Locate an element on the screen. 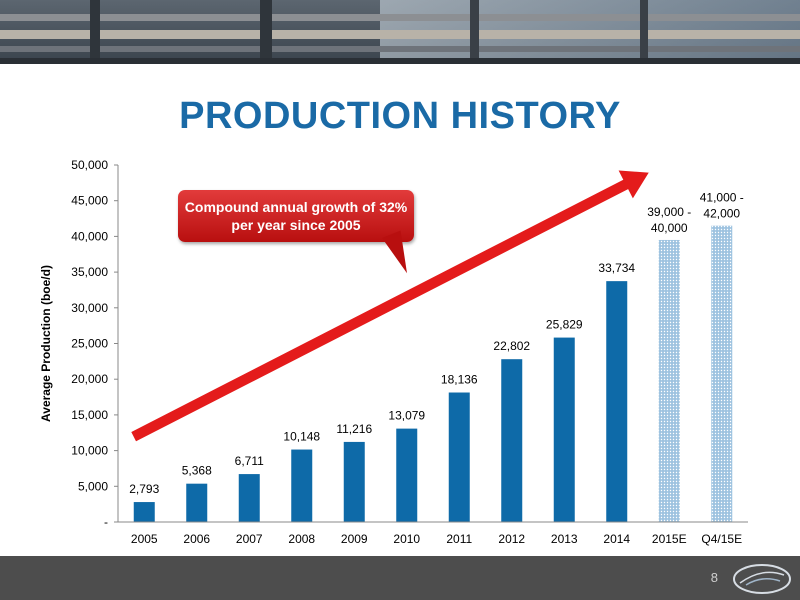 The image size is (800, 600). growth-callout is located at coordinates (296, 216).